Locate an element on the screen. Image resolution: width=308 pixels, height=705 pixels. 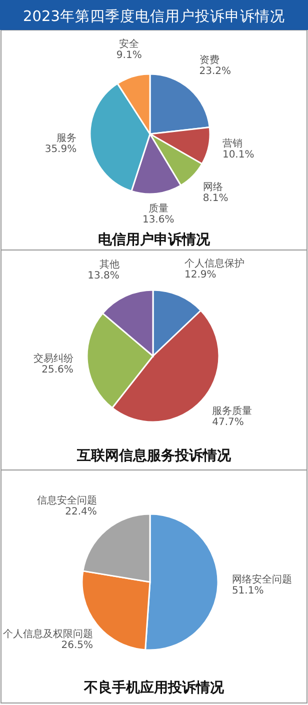
data-label: 23.2% is located at coordinates (215, 71).